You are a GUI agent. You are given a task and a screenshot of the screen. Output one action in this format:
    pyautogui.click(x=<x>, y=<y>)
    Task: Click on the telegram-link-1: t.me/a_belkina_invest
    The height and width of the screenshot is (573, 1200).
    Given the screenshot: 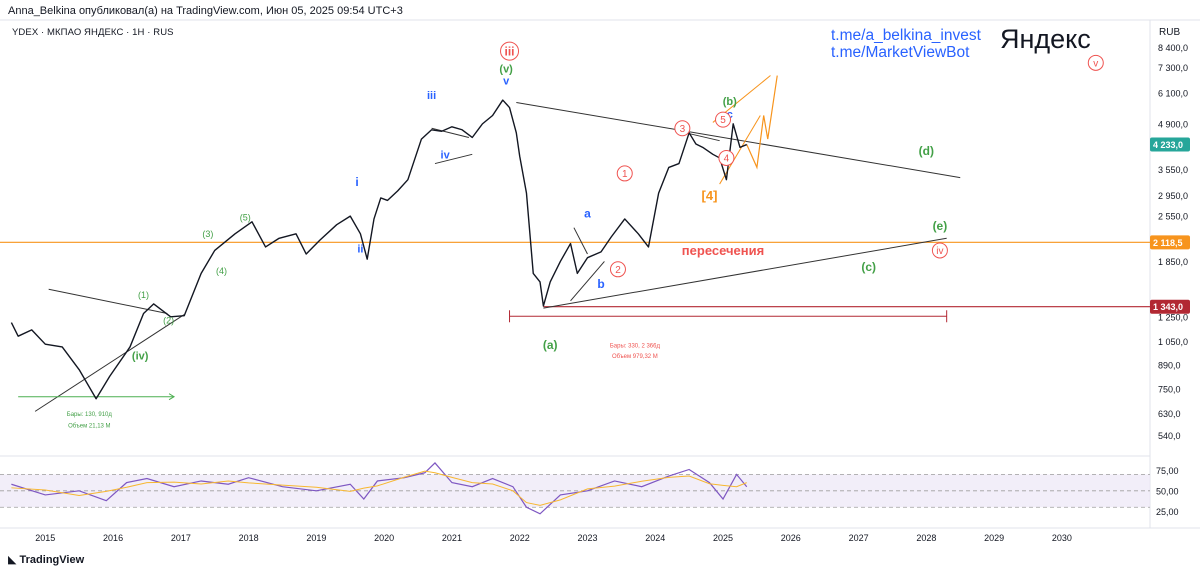 What is the action you would take?
    pyautogui.click(x=906, y=35)
    